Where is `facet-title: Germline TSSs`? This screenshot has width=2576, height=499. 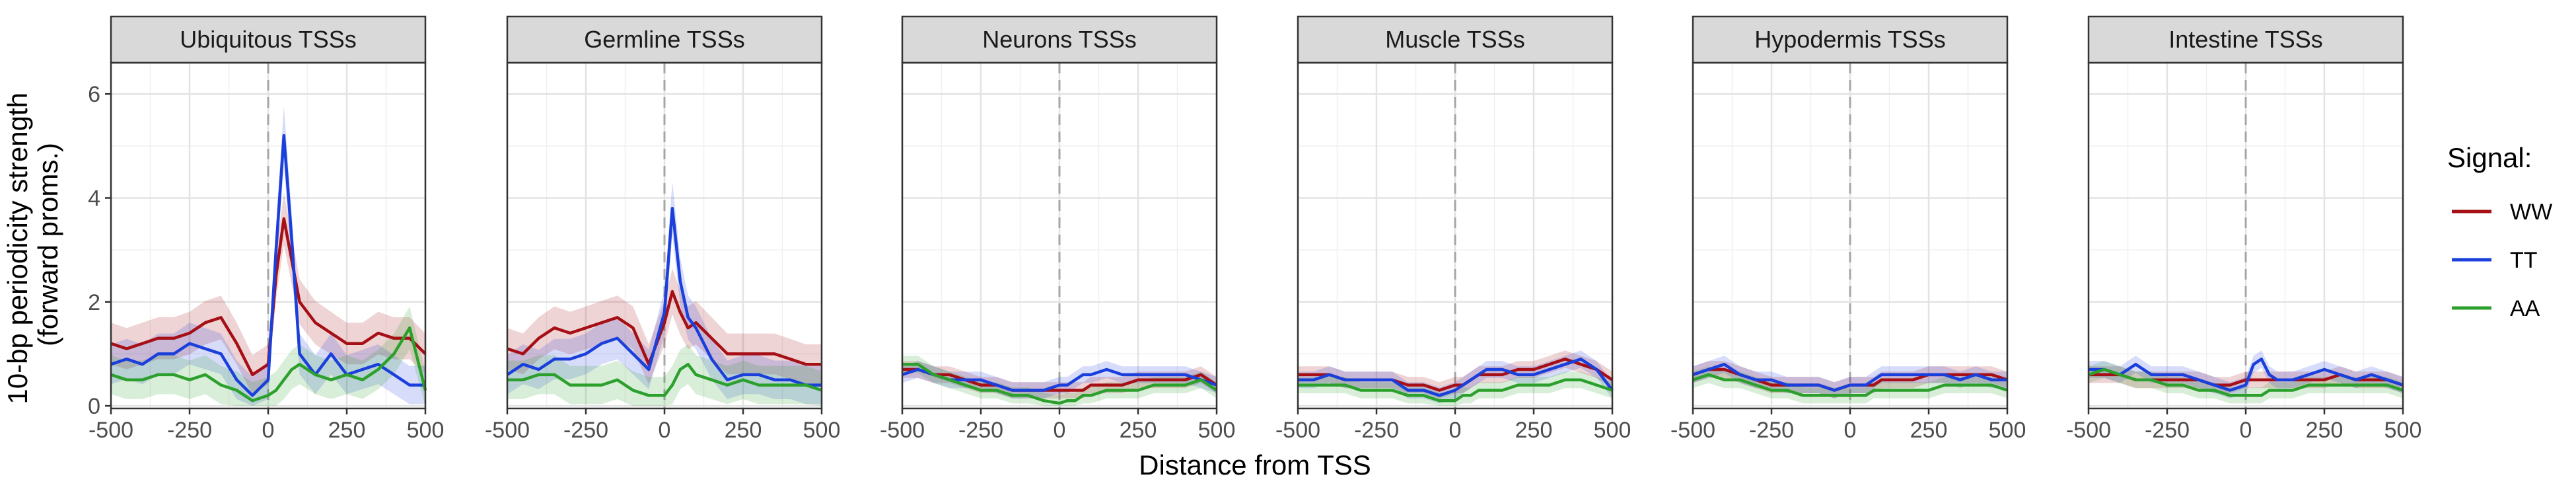
facet-title: Germline TSSs is located at coordinates (664, 40).